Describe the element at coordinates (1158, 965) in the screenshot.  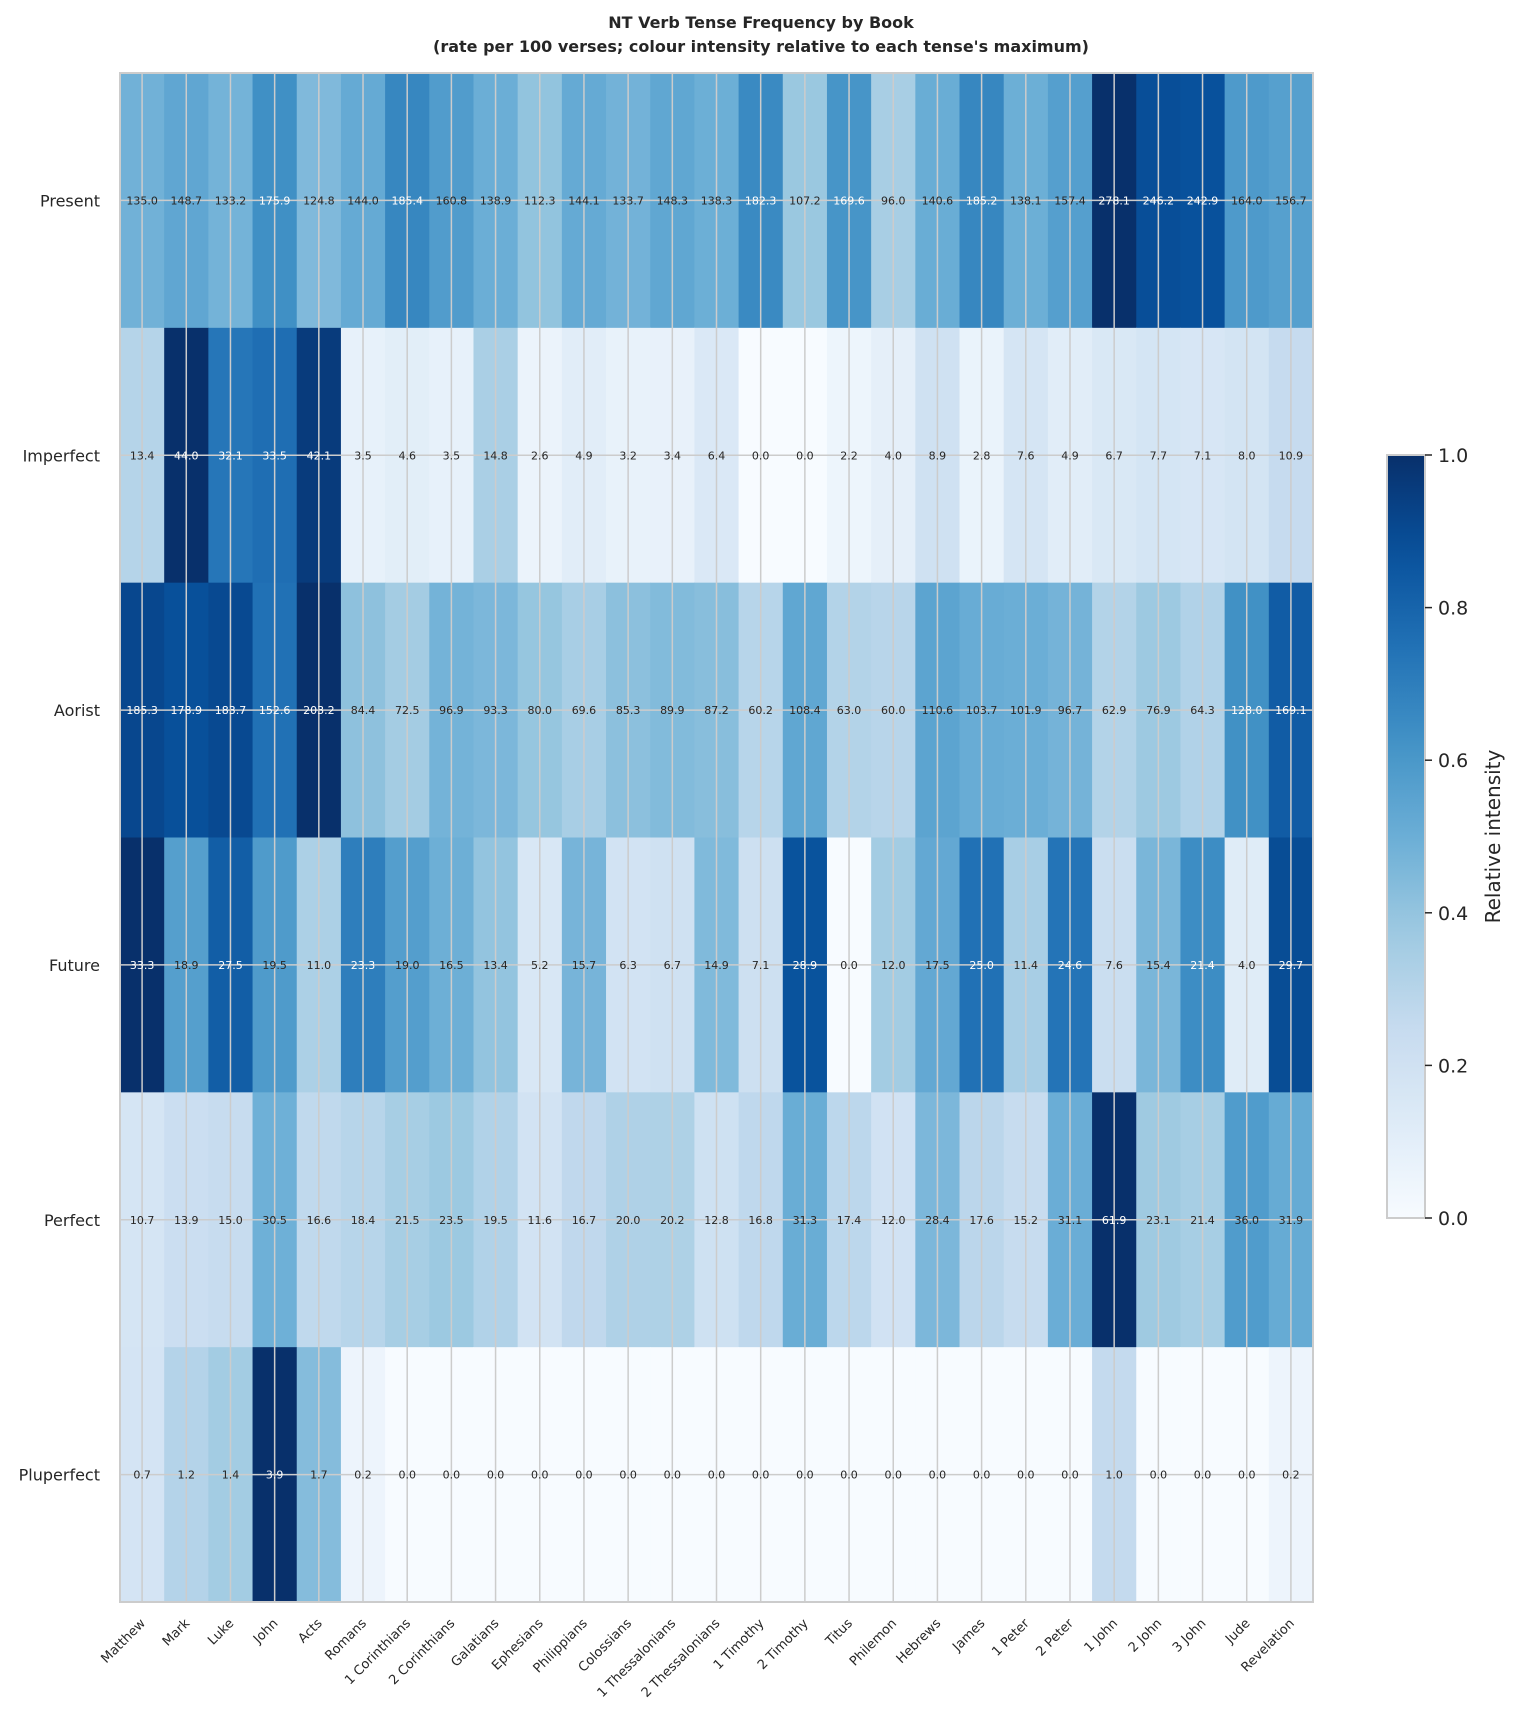
I see `cell-value-label: 15.4` at that location.